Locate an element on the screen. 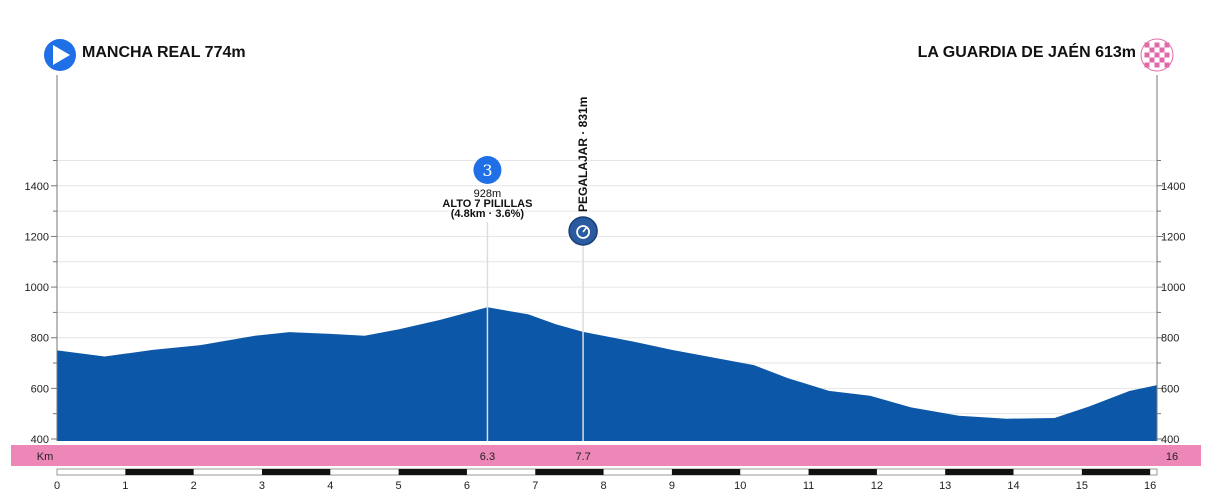 The image size is (1212, 502). km-bar-label: Km is located at coordinates (45, 457).